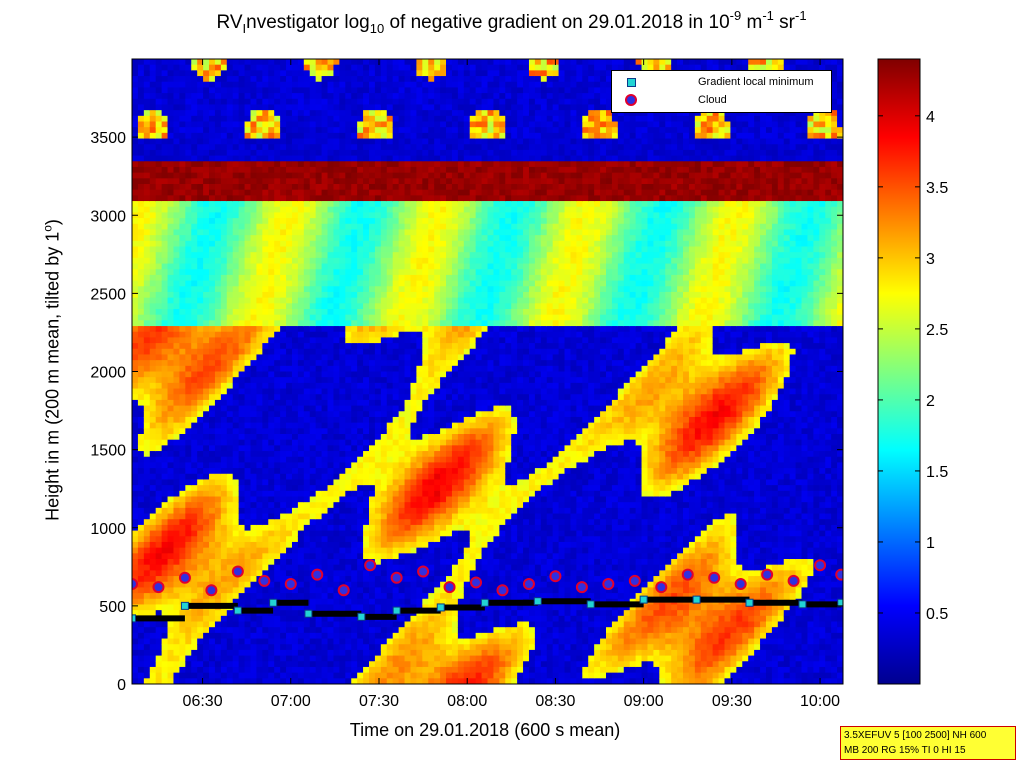  Describe the element at coordinates (631, 82) in the screenshot. I see `cyan-square-icon` at that location.